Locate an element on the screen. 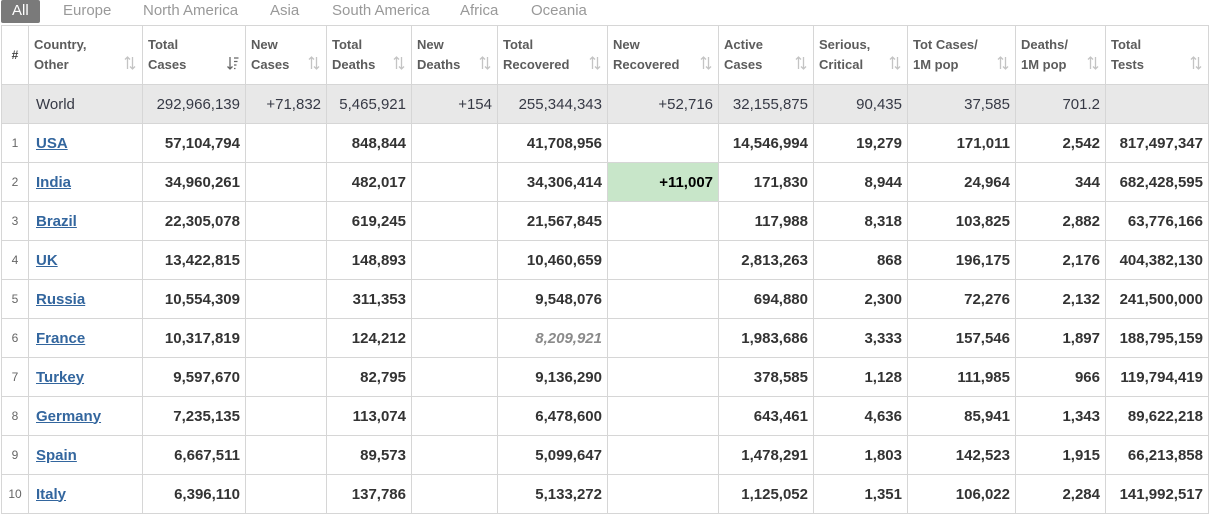 This screenshot has height=515, width=1209. country-cell: Brazil is located at coordinates (85, 221).